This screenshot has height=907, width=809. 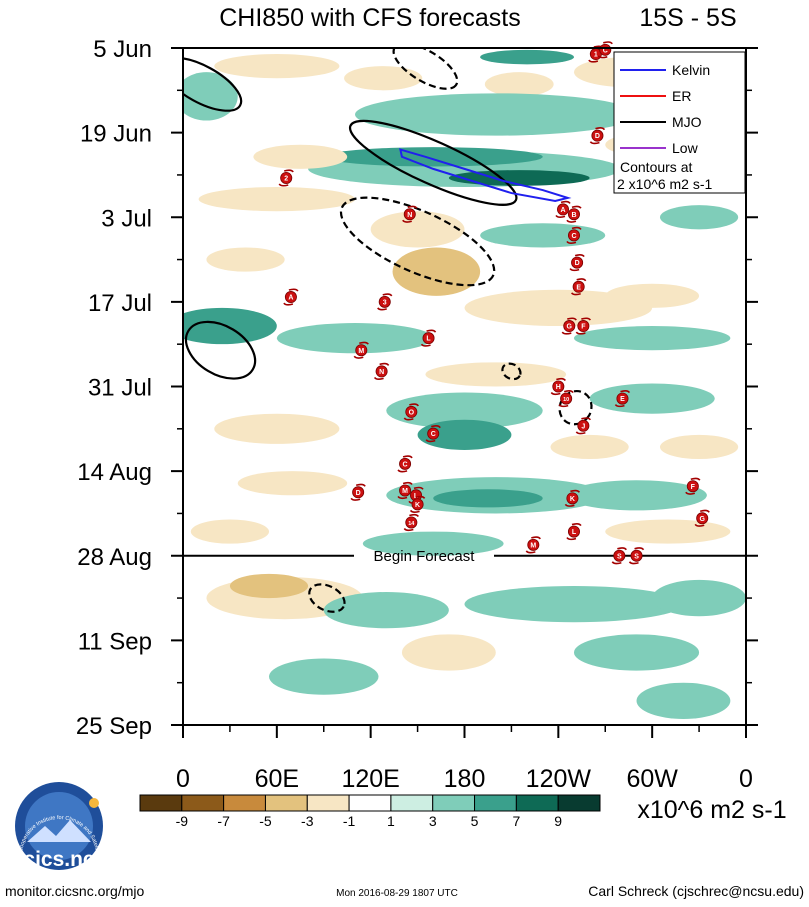 What do you see at coordinates (583, 326) in the screenshot?
I see `storm-marker-13: F` at bounding box center [583, 326].